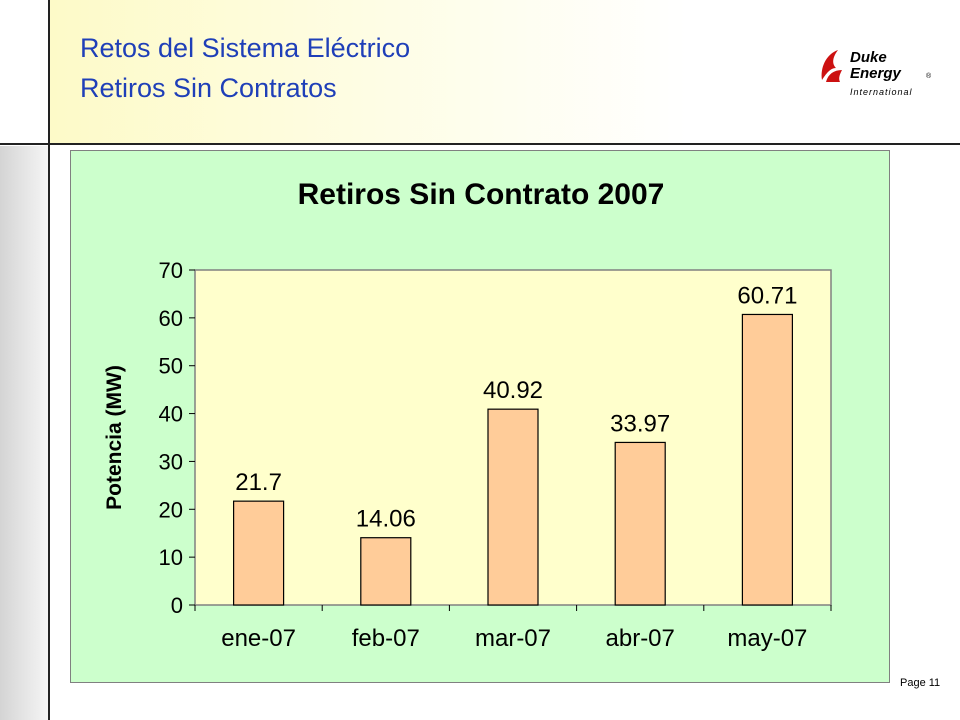 The width and height of the screenshot is (960, 720). What do you see at coordinates (868, 57) in the screenshot?
I see `logo-text-duke: Duke` at bounding box center [868, 57].